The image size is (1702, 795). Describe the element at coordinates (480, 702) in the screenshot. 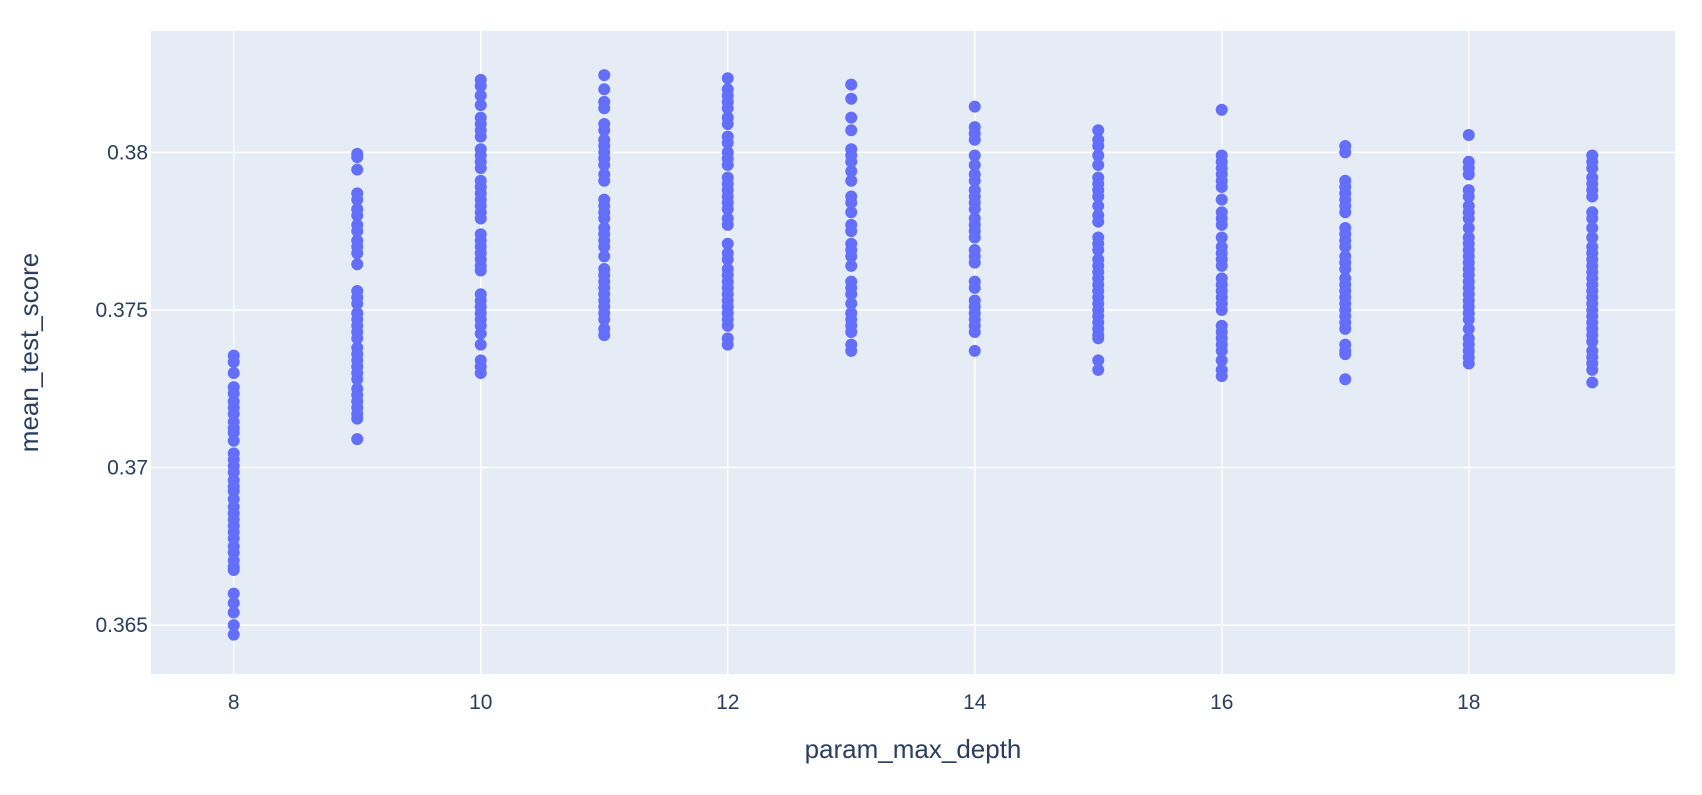

I see `x-tick-label: 10` at that location.